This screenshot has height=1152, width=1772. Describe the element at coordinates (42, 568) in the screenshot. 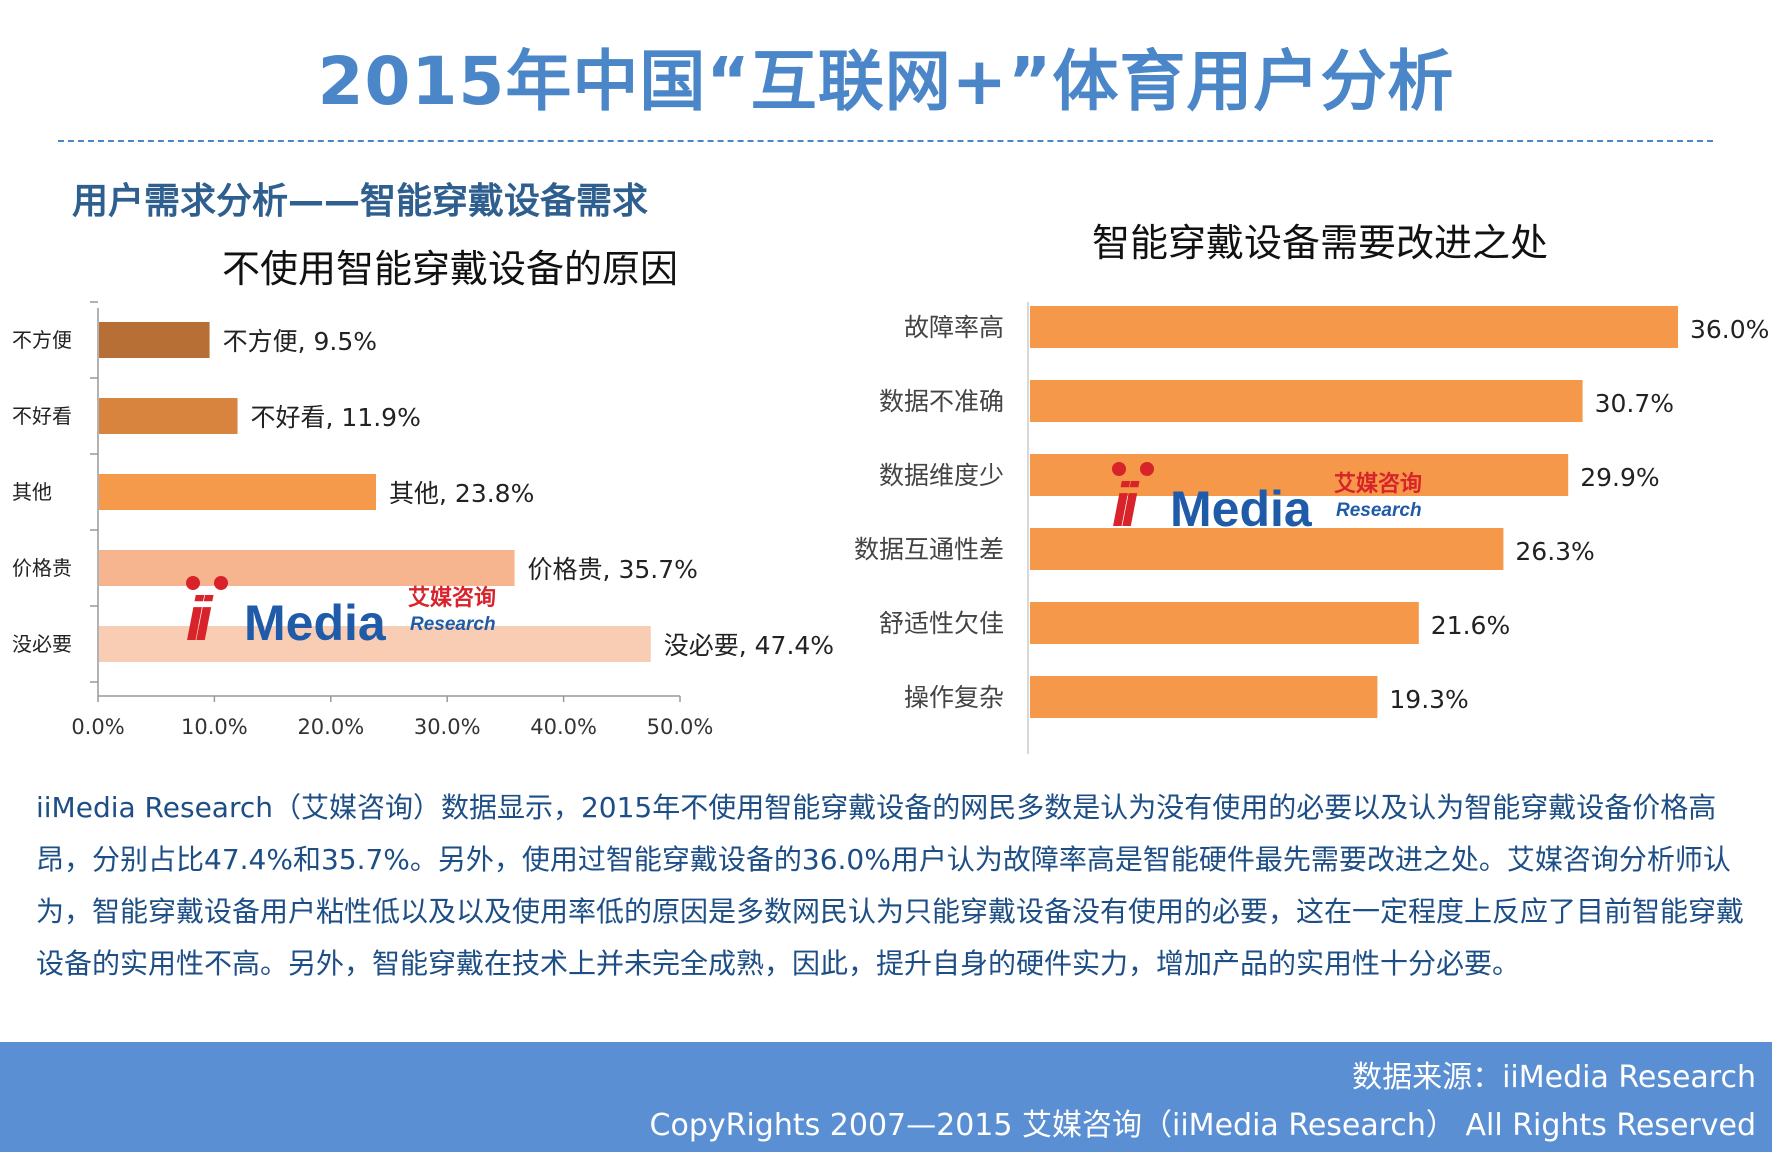

I see `y-category-label: 价格贵` at that location.